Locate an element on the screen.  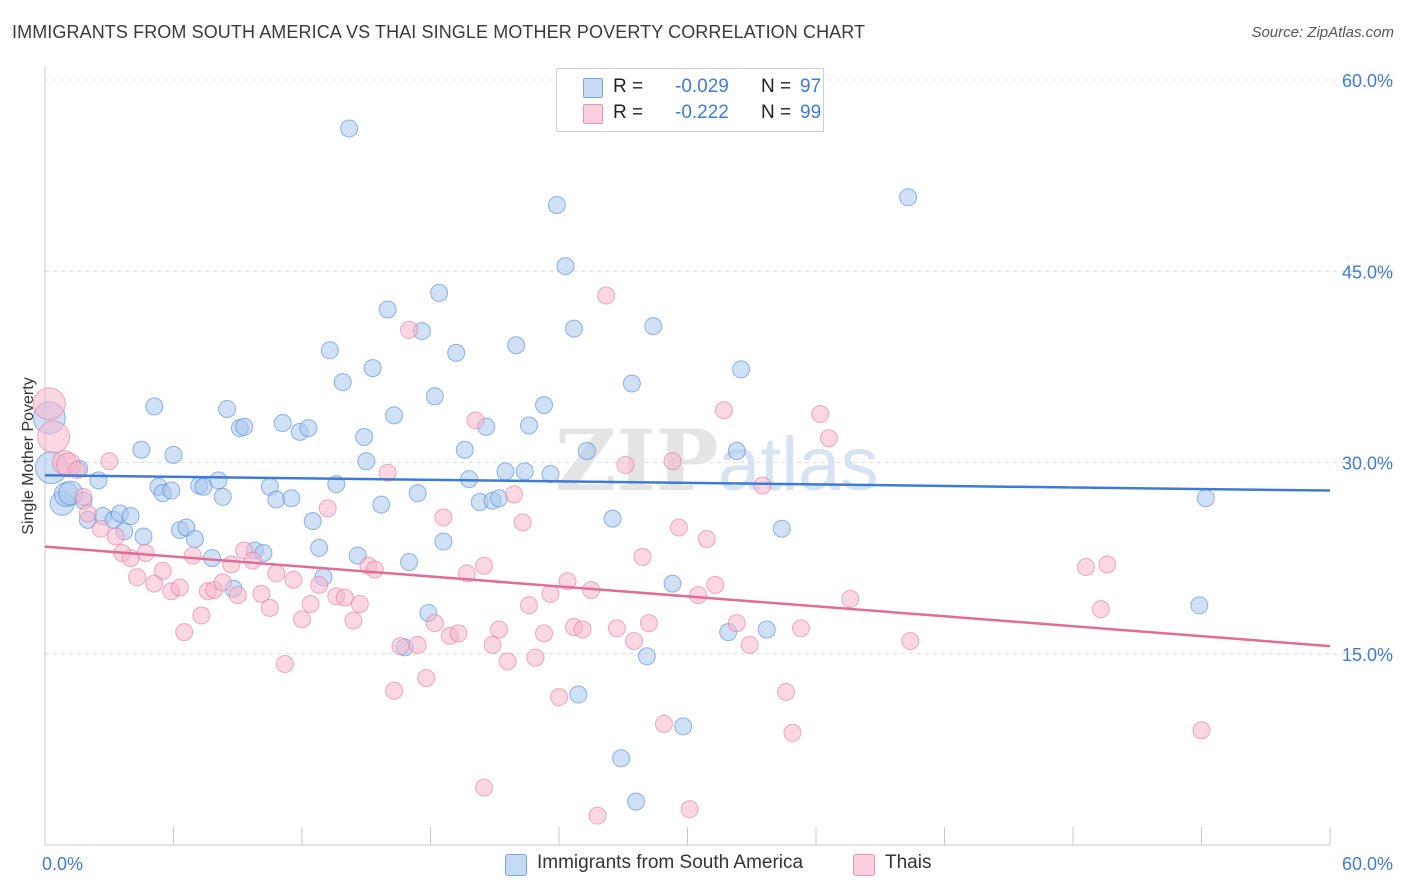
y-tick-label: 15.0% is located at coordinates (1367, 655).